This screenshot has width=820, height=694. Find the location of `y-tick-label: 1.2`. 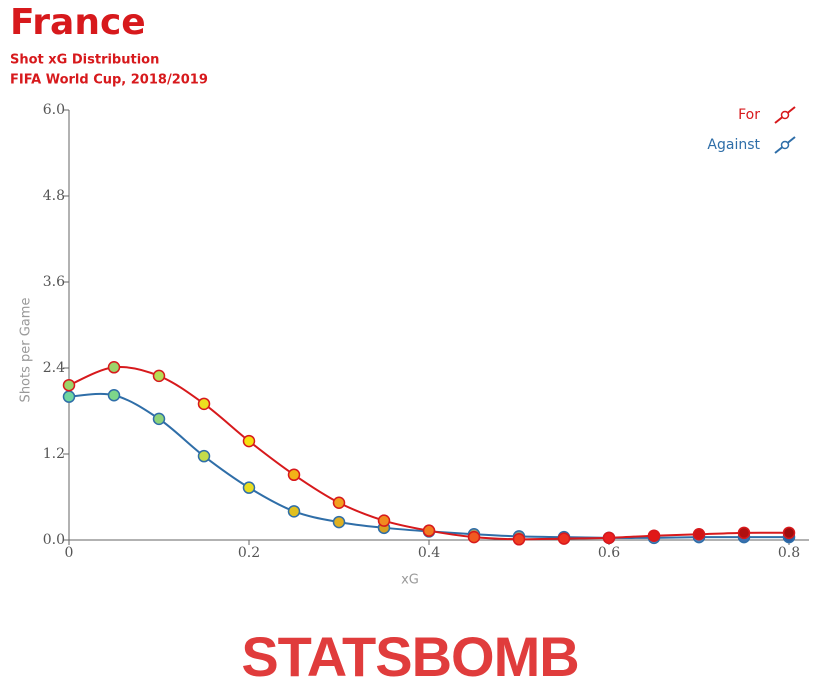

y-tick-label: 1.2 is located at coordinates (54, 454).